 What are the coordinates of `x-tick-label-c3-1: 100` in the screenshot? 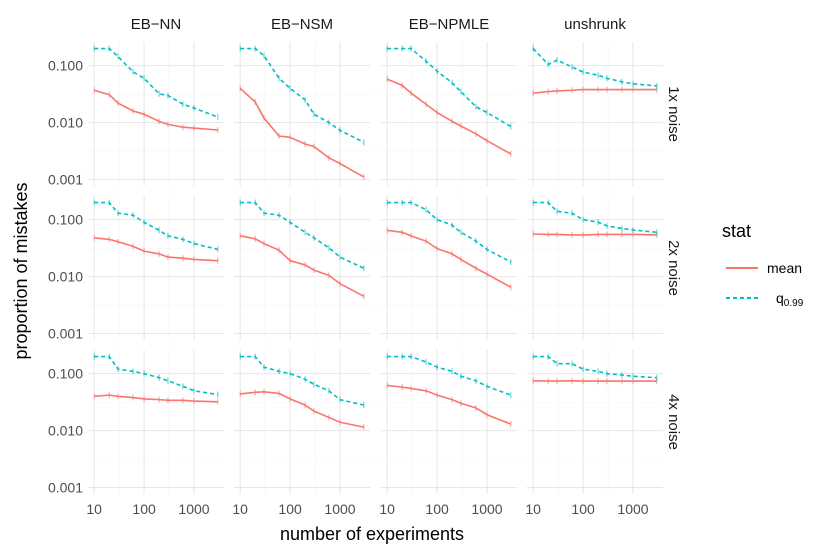 It's located at (583, 509).